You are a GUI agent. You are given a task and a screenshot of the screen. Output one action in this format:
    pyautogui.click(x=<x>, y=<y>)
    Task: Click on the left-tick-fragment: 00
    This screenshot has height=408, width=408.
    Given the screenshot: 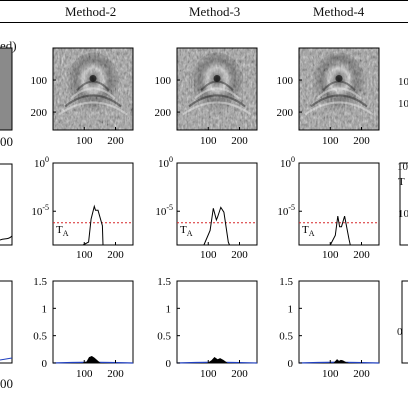 What is the action you would take?
    pyautogui.click(x=6, y=141)
    